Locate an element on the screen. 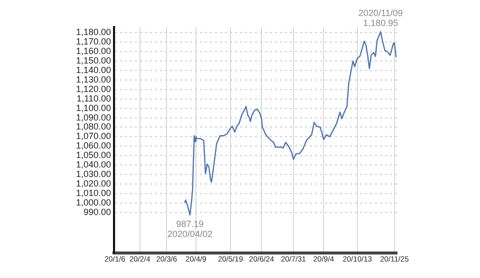  y-tick-label: 1,120.00 is located at coordinates (93, 89).